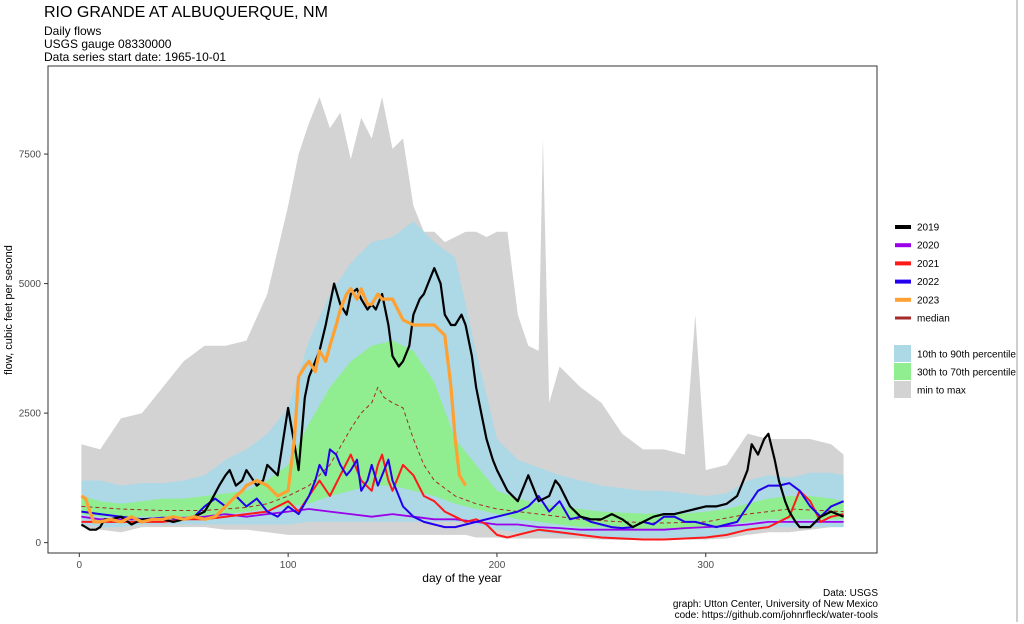 The image size is (1024, 624). What do you see at coordinates (288, 565) in the screenshot?
I see `x-tick-label: 100` at bounding box center [288, 565].